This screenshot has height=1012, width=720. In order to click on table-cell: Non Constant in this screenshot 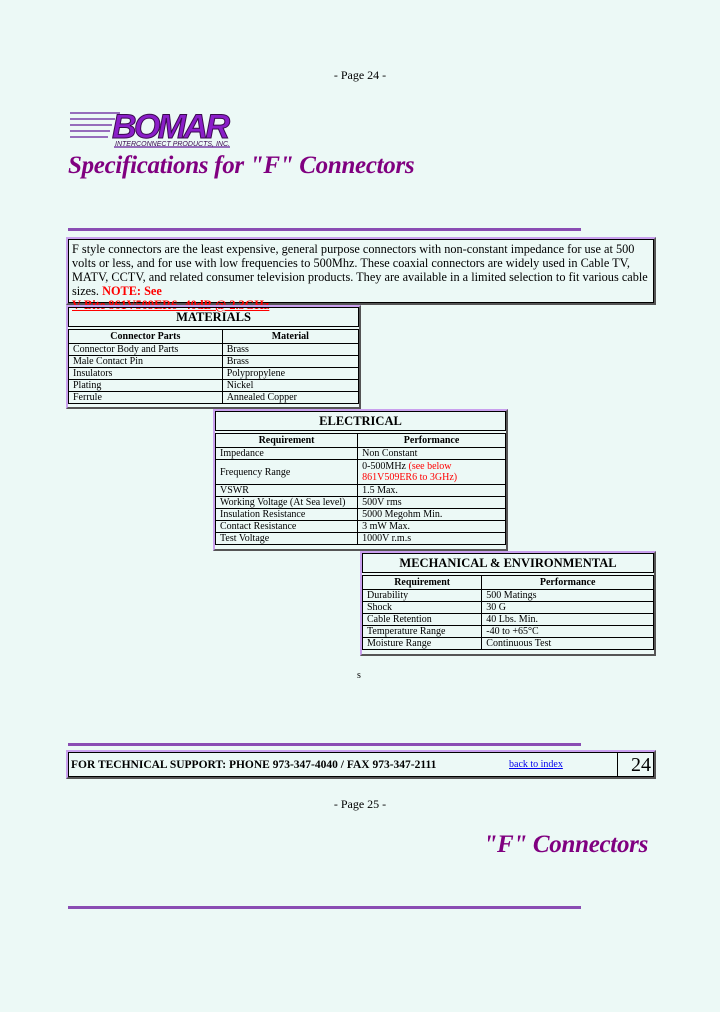, I will do `click(431, 453)`.